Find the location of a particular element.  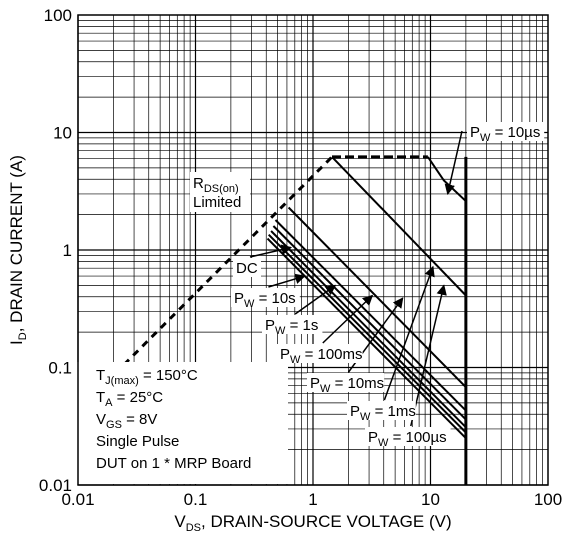

series-label-6: PW = 10s is located at coordinates (265, 300).